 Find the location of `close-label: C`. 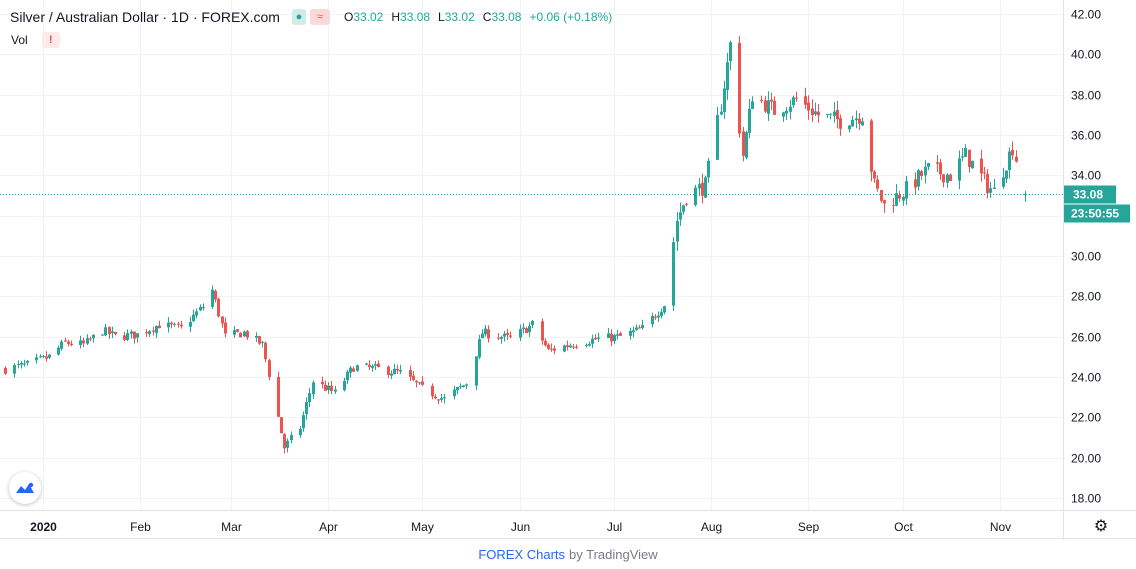

close-label: C is located at coordinates (487, 17).